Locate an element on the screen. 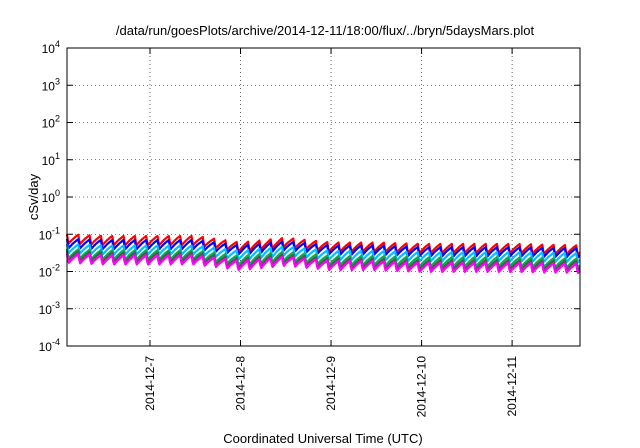  x-tick-label: 2014-12-8 is located at coordinates (241, 383).